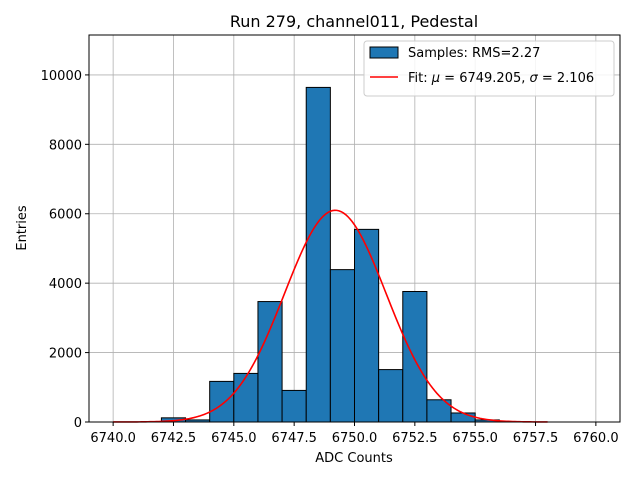  Describe the element at coordinates (65, 145) in the screenshot. I see `y-tick-label: 8000` at that location.